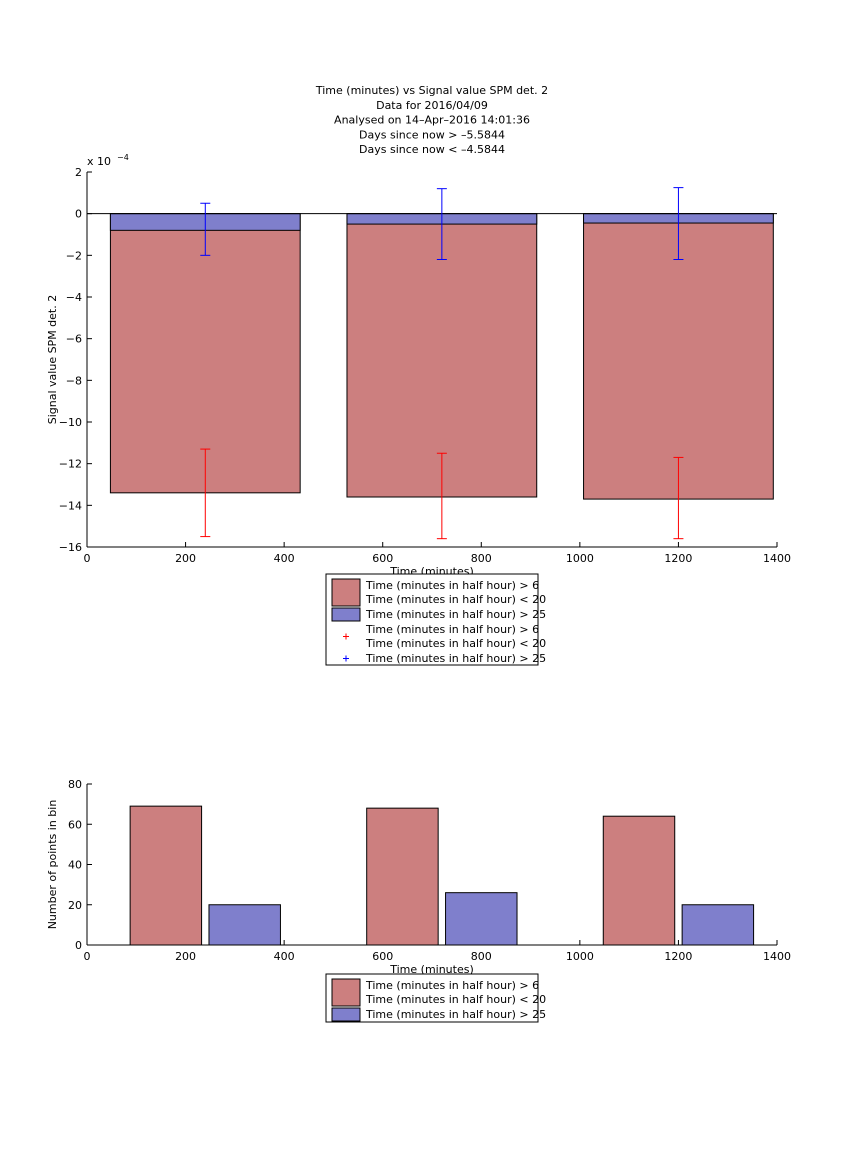  Describe the element at coordinates (78, 172) in the screenshot. I see `y-tick-label: 2` at that location.